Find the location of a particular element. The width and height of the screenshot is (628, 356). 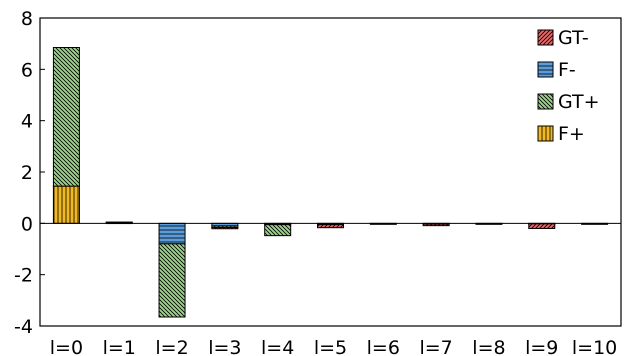

y-tick-label: 2 is located at coordinates (27, 173).